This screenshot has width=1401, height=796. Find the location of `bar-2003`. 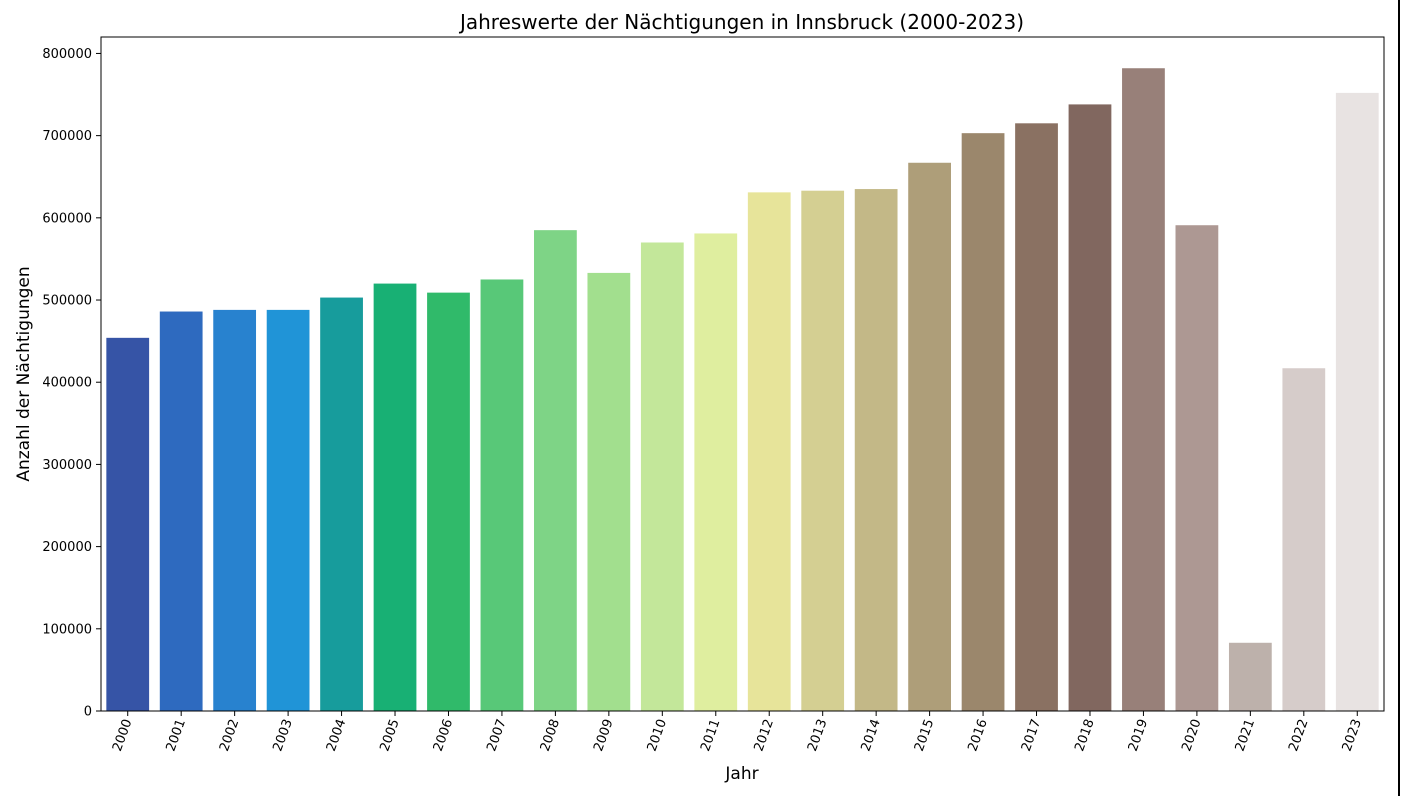

bar-2003 is located at coordinates (288, 510).